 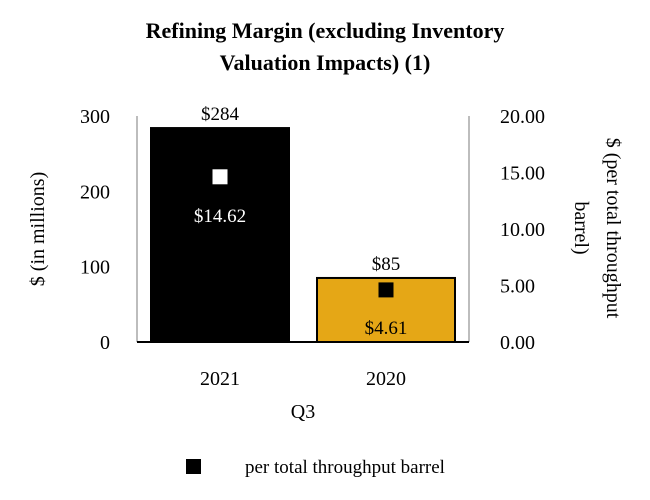 I want to click on y2-tick-15-00: 15.00, so click(x=522, y=174).